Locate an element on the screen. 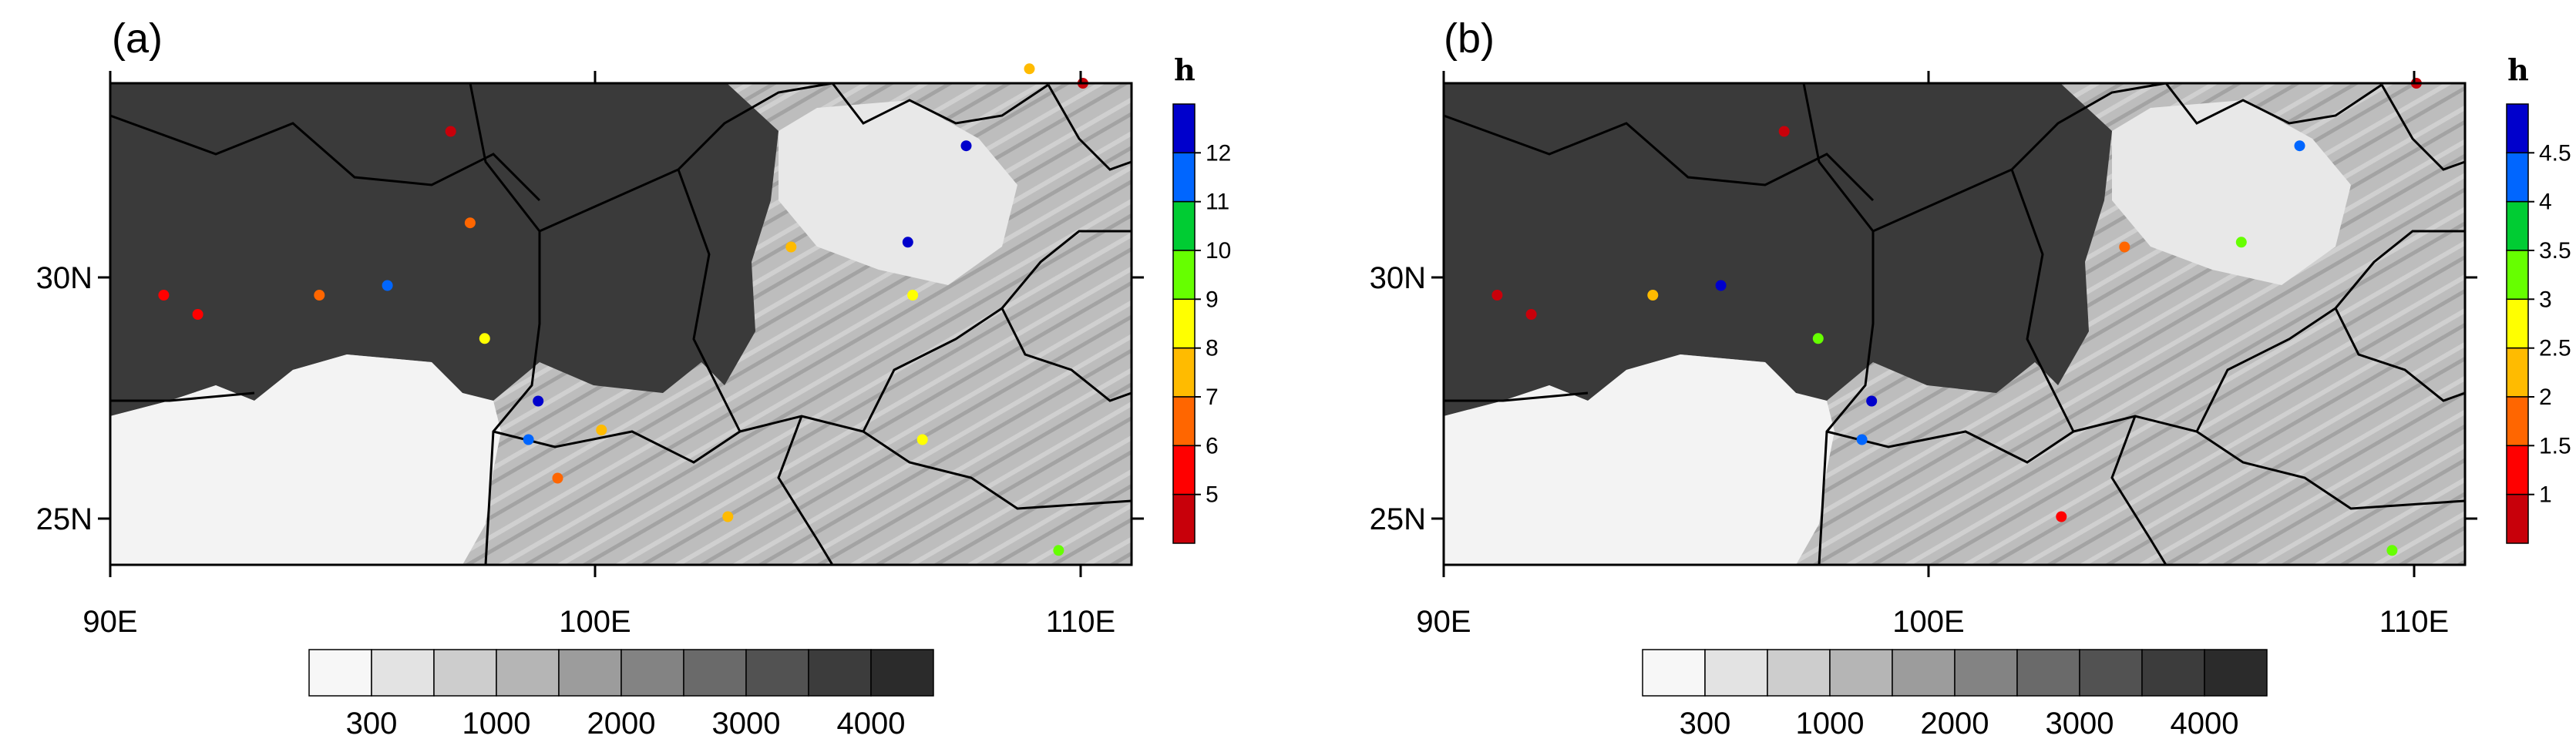  colorbar-tick-label: 3.5 is located at coordinates (2555, 251).